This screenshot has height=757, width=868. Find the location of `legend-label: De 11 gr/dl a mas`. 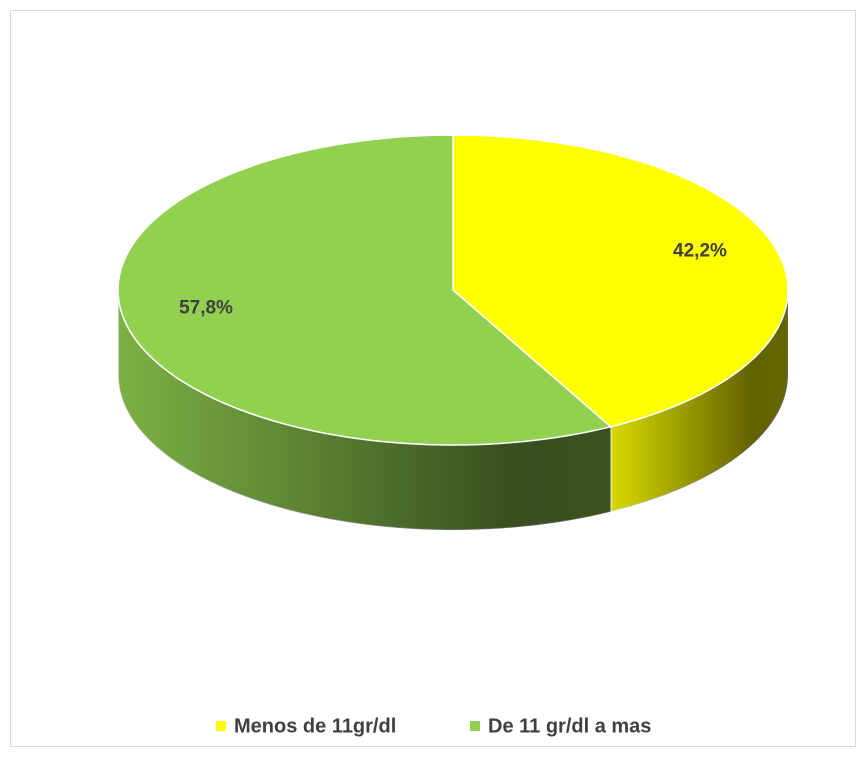

legend-label: De 11 gr/dl a mas is located at coordinates (569, 726).